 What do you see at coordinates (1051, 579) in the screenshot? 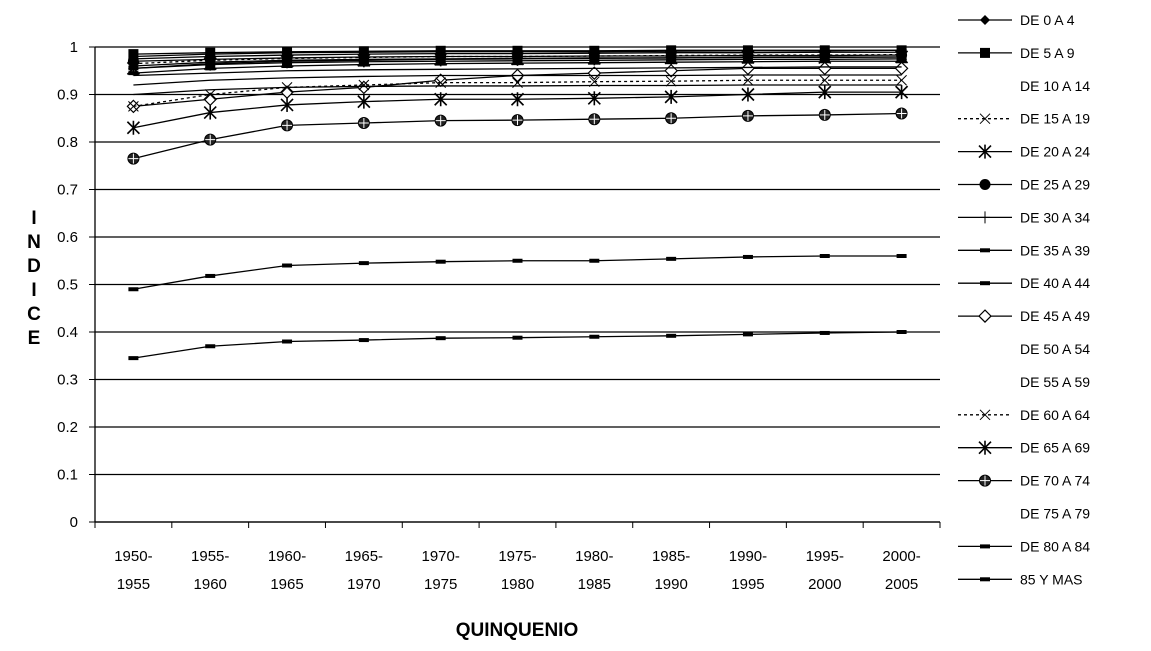
I see `legend-label: 85 Y MAS` at bounding box center [1051, 579].